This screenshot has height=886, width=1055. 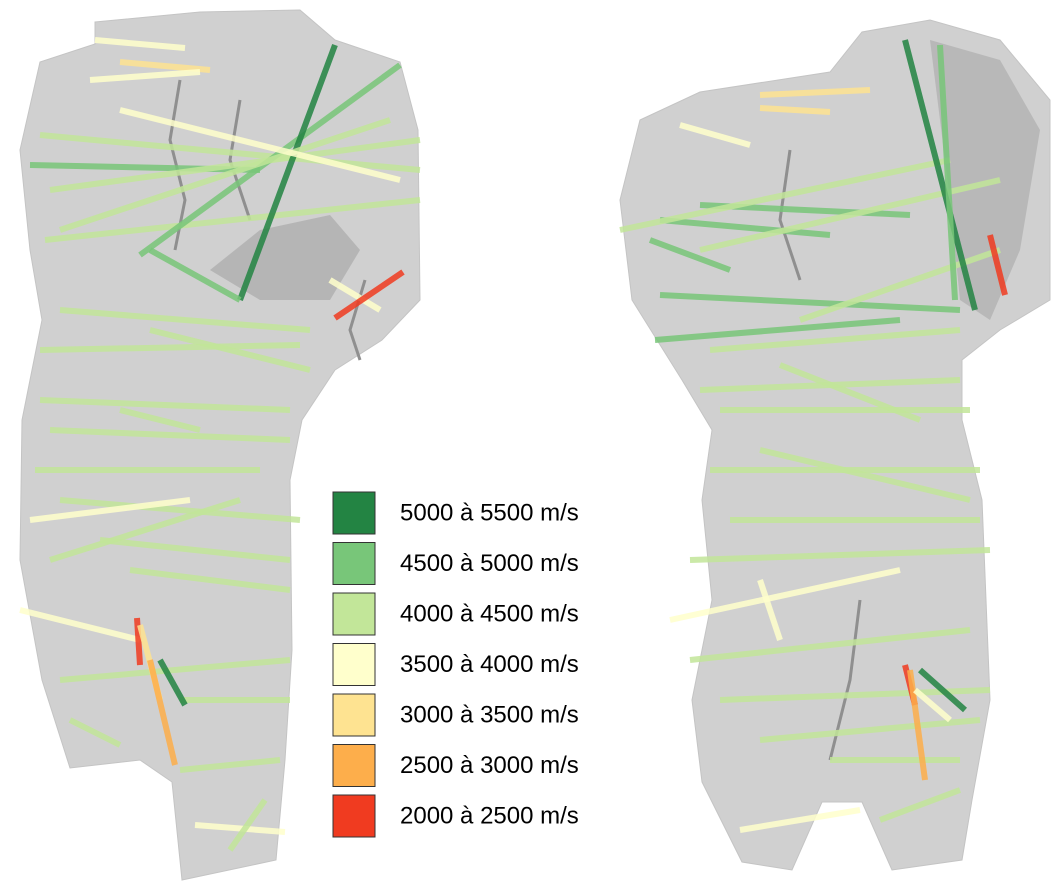 What do you see at coordinates (489, 815) in the screenshot?
I see `legend-label: 2000 à 2500 m/s` at bounding box center [489, 815].